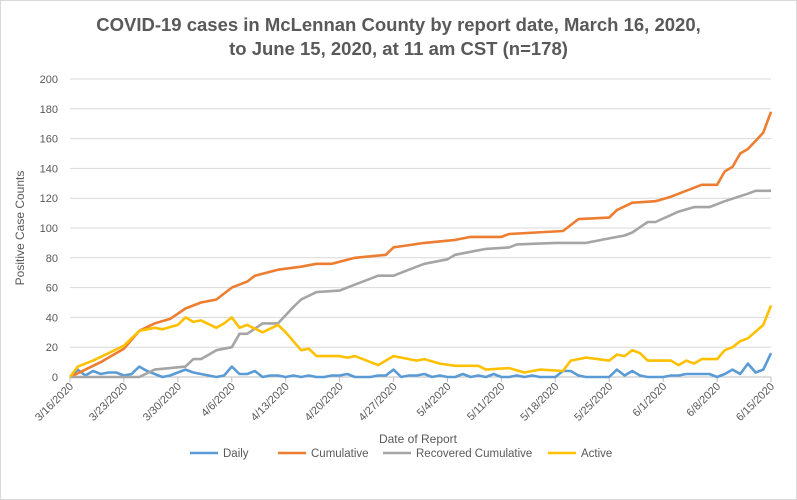  Describe the element at coordinates (486, 402) in the screenshot. I see `x-tick-label: 5/11/2020` at that location.